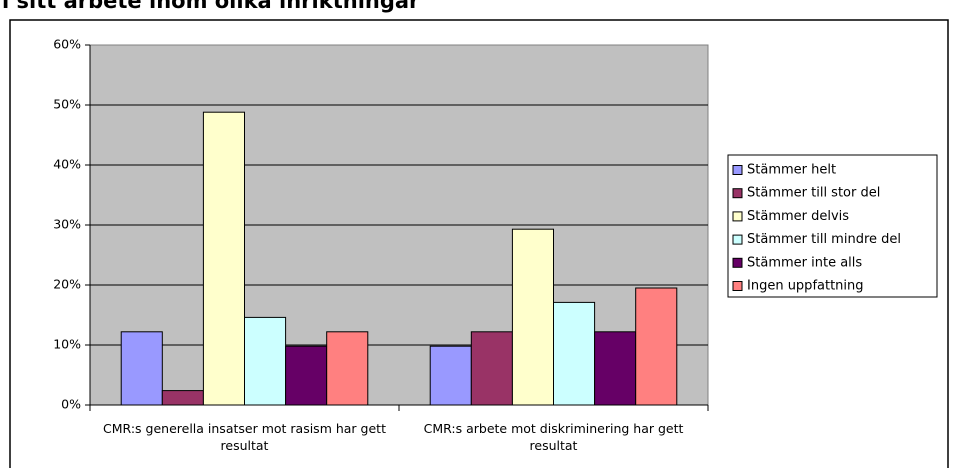 The image size is (958, 468). I want to click on y-tick-label: 50%, so click(67, 104).